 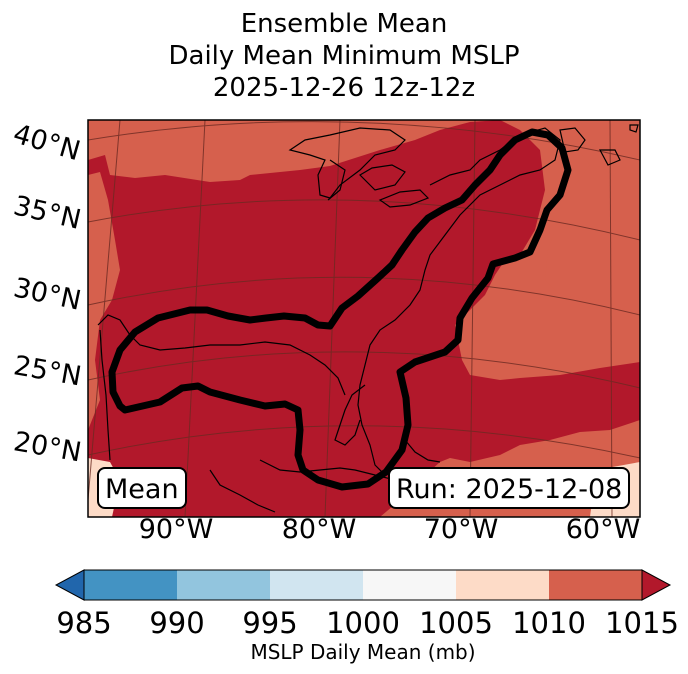 I want to click on title-line-3: 2025-12-26 12z-12z, so click(x=344, y=88).